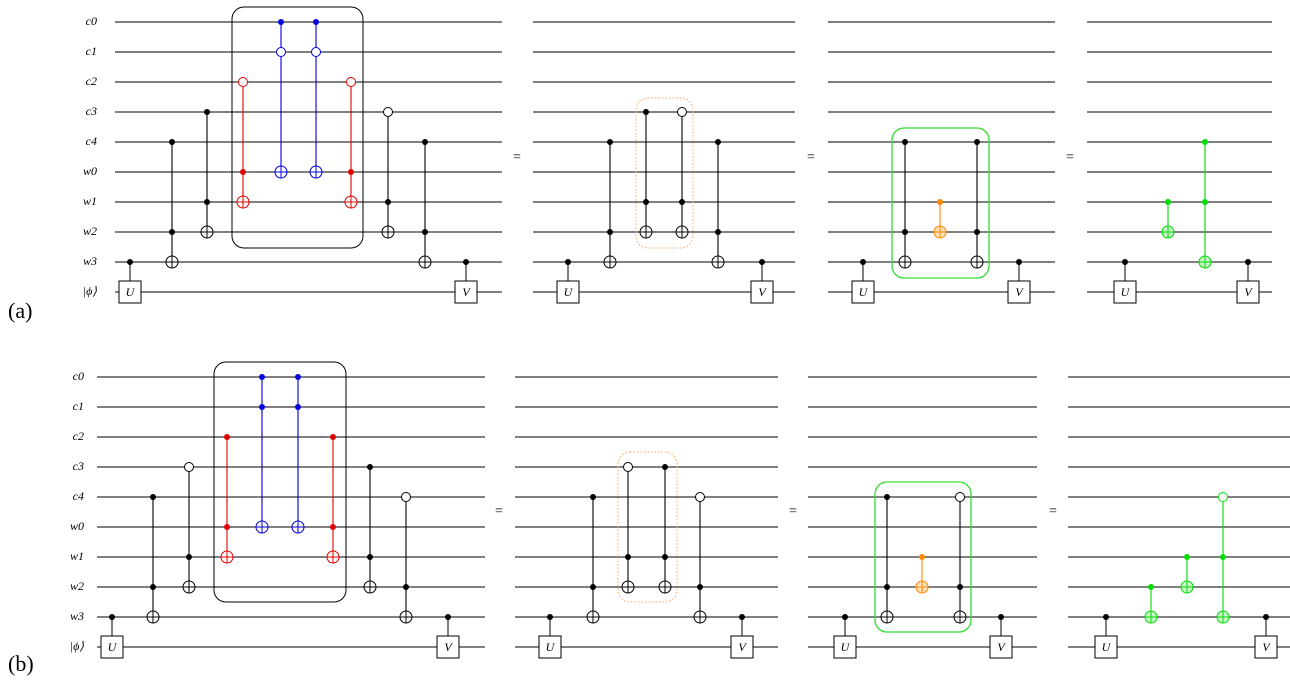  What do you see at coordinates (90, 261) in the screenshot?
I see `wire-label: w3` at bounding box center [90, 261].